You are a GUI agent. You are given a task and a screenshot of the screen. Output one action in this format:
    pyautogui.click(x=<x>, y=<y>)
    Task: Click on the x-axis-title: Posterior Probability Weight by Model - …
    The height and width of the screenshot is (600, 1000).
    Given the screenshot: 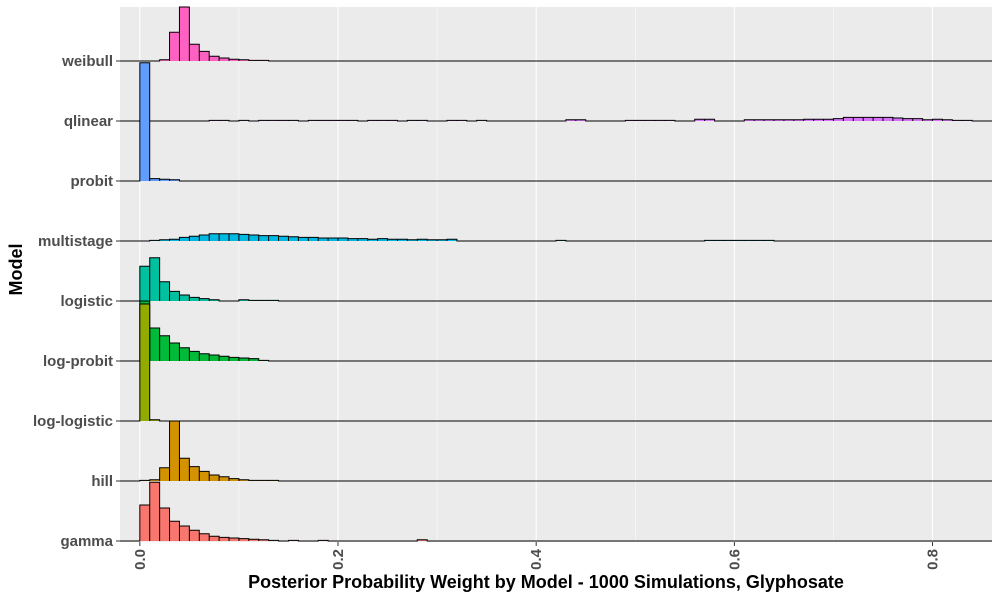 What is the action you would take?
    pyautogui.click(x=546, y=582)
    